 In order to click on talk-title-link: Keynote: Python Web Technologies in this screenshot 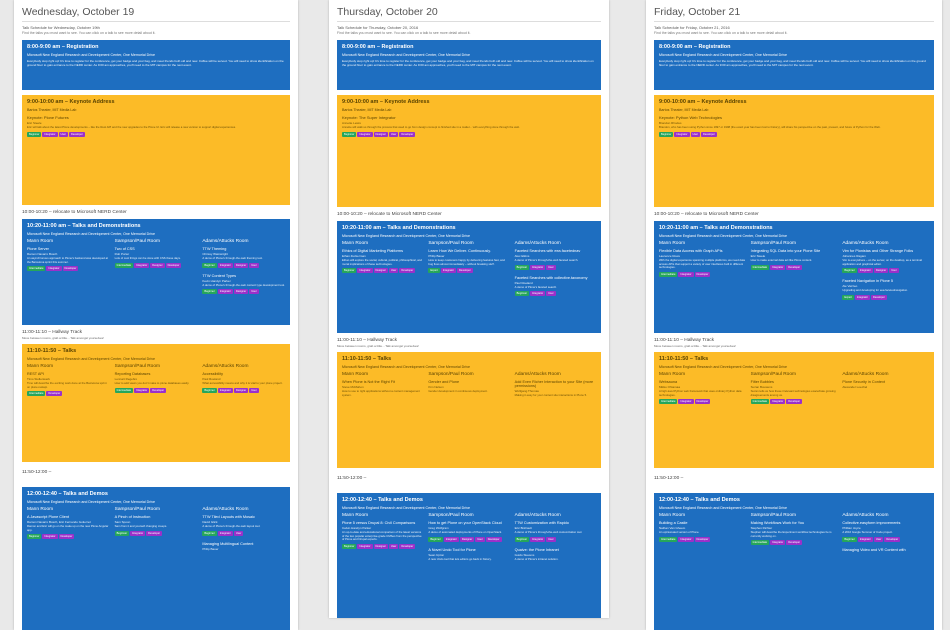, I will do `click(691, 117)`.